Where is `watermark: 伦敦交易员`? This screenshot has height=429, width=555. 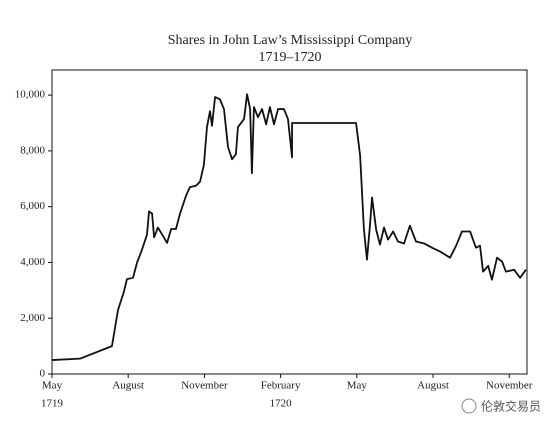 watermark: 伦敦交易员 is located at coordinates (511, 406).